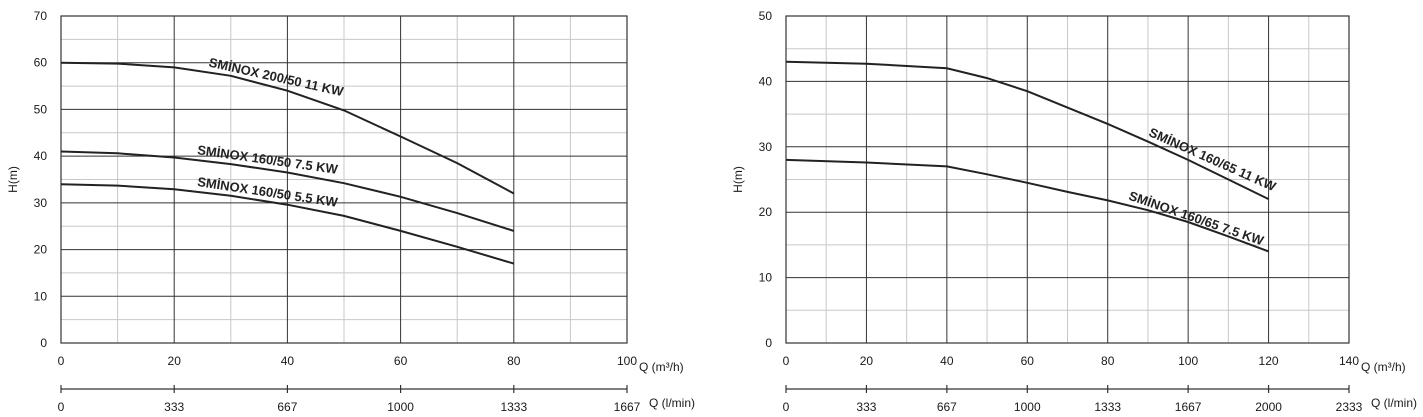 The height and width of the screenshot is (417, 1423). What do you see at coordinates (41, 63) in the screenshot?
I see `y-tick-label: 60` at bounding box center [41, 63].